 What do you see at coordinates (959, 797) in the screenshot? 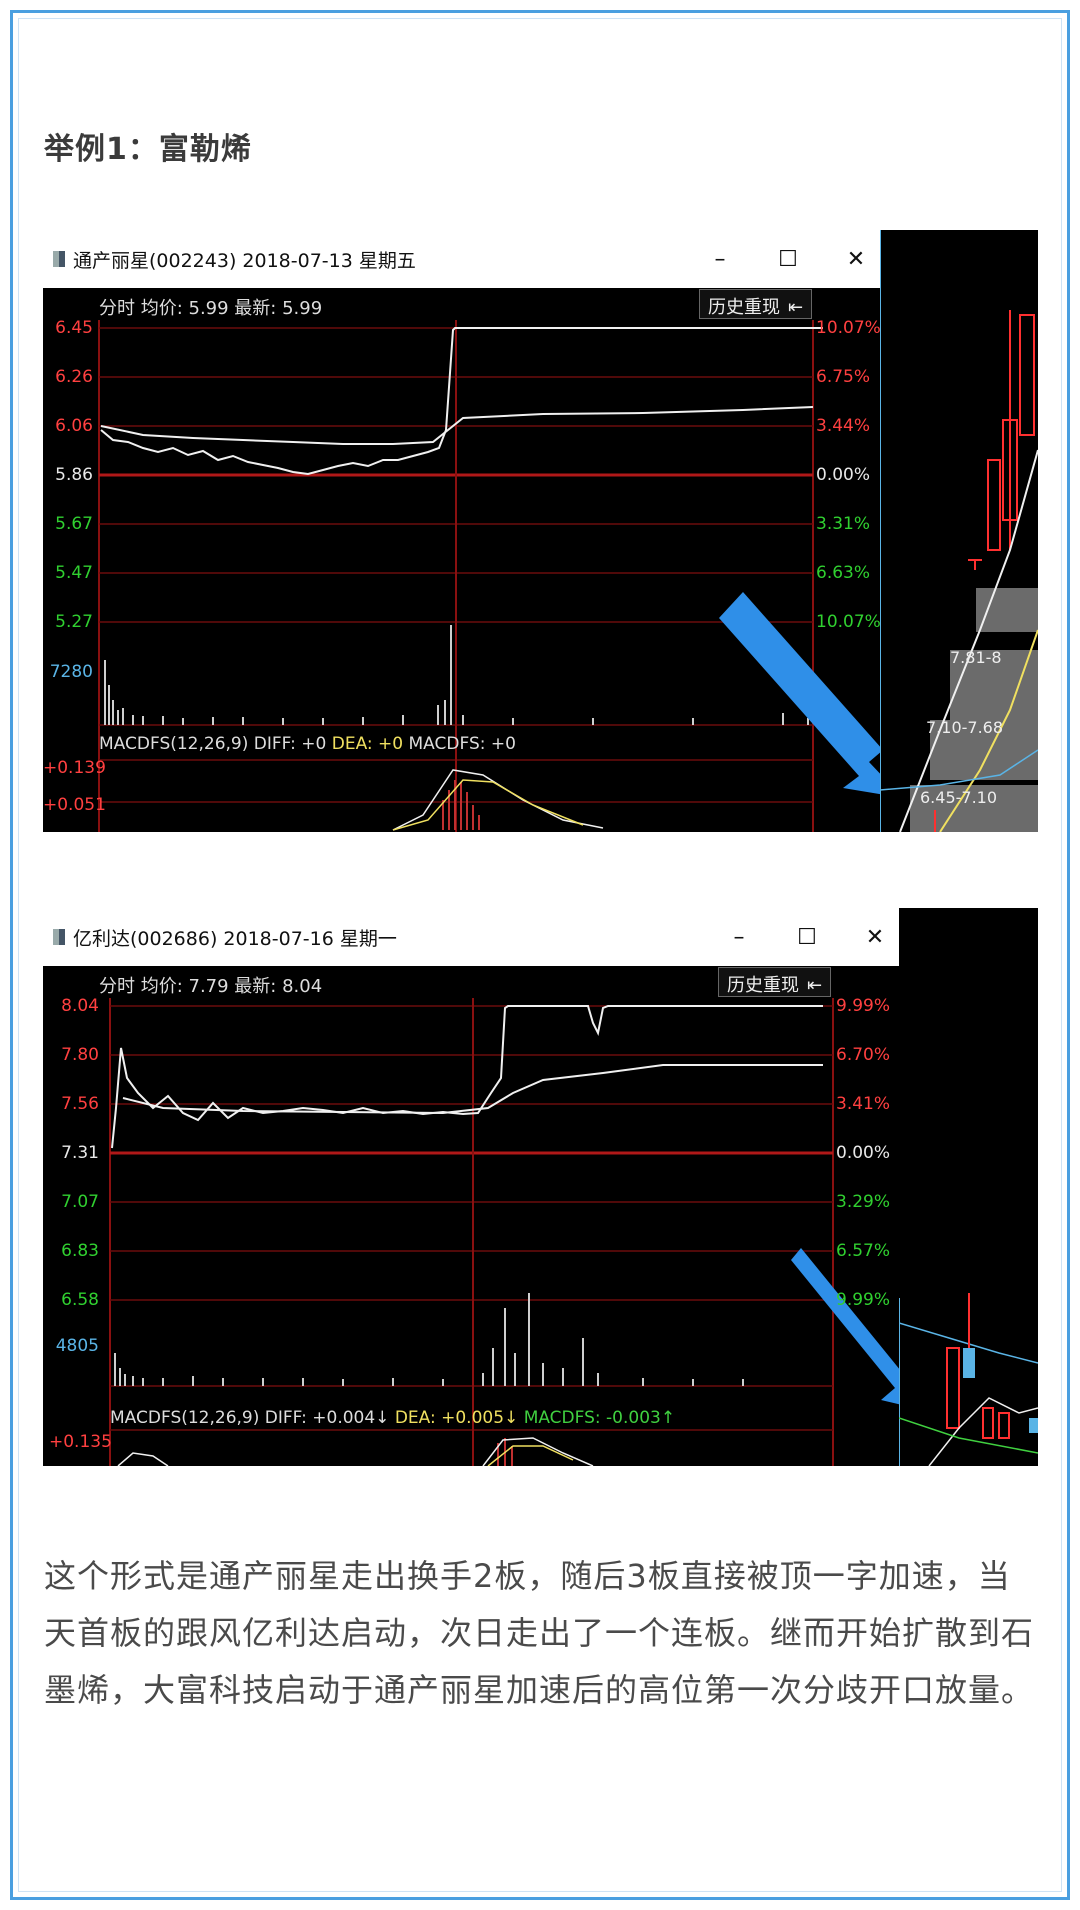
I see `price-range-label: 6.45-7.10` at bounding box center [959, 797].